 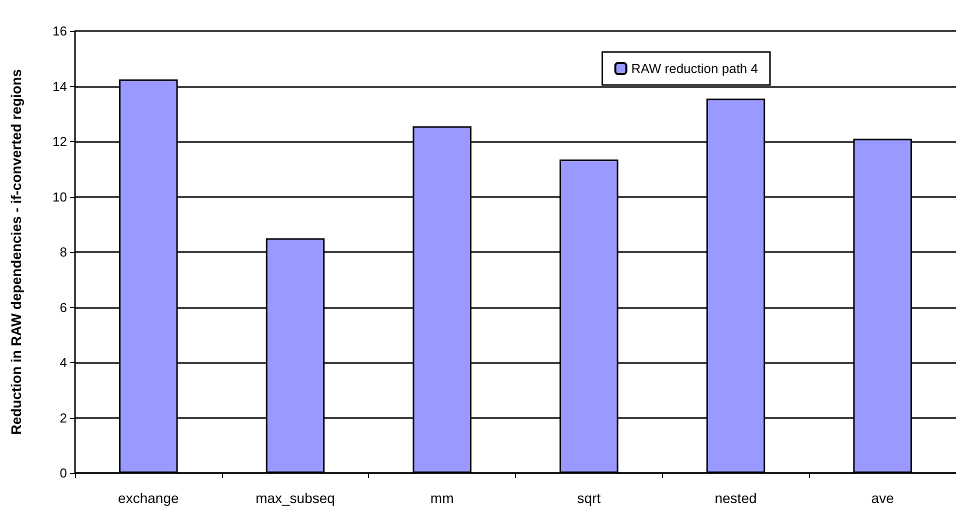 What do you see at coordinates (63, 473) in the screenshot?
I see `y-tick-label: 0` at bounding box center [63, 473].